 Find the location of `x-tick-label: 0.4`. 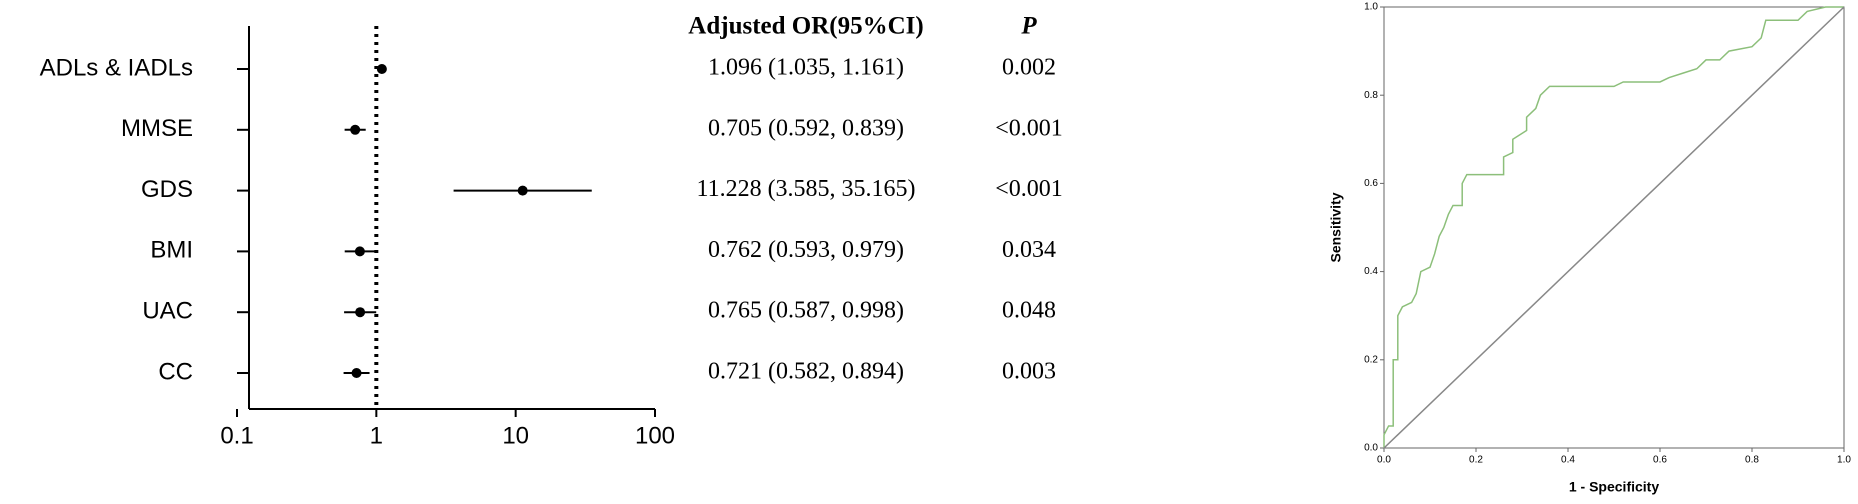

x-tick-label: 0.4 is located at coordinates (1568, 460).